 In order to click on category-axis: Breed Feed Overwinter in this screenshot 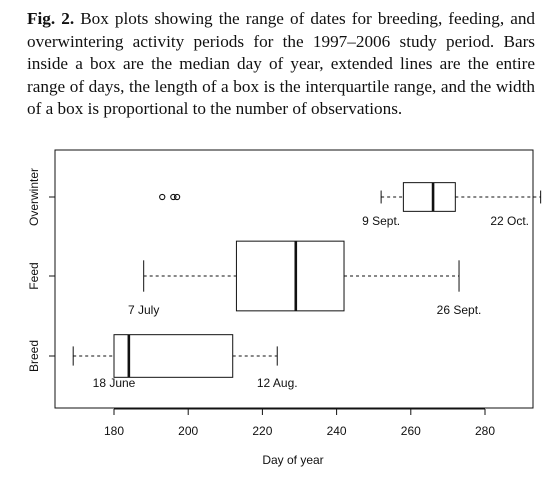, I will do `click(41, 270)`.